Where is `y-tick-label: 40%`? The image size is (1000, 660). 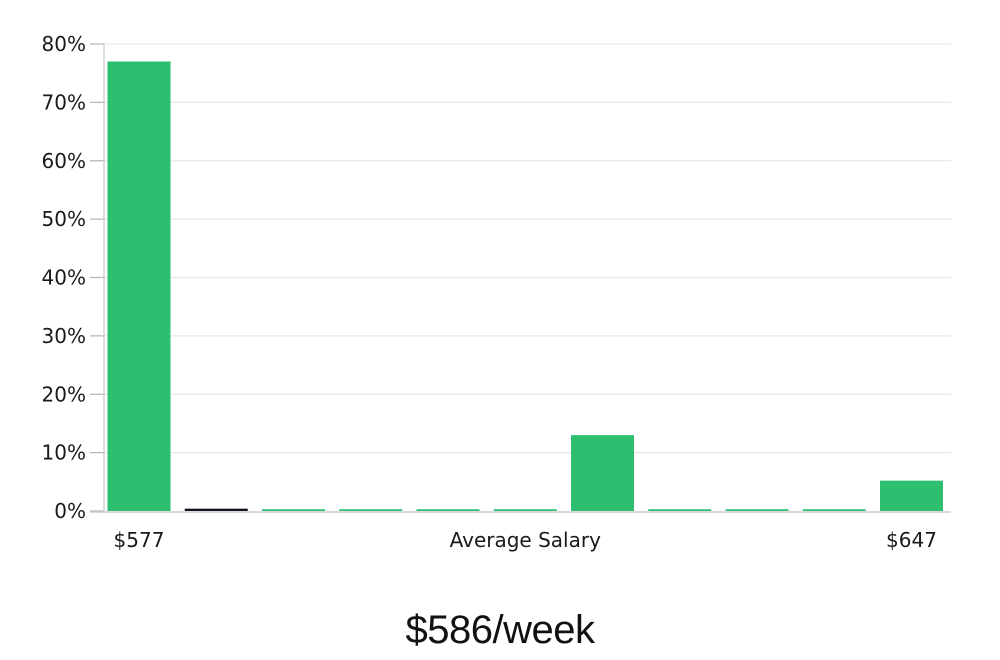
y-tick-label: 40% is located at coordinates (64, 278).